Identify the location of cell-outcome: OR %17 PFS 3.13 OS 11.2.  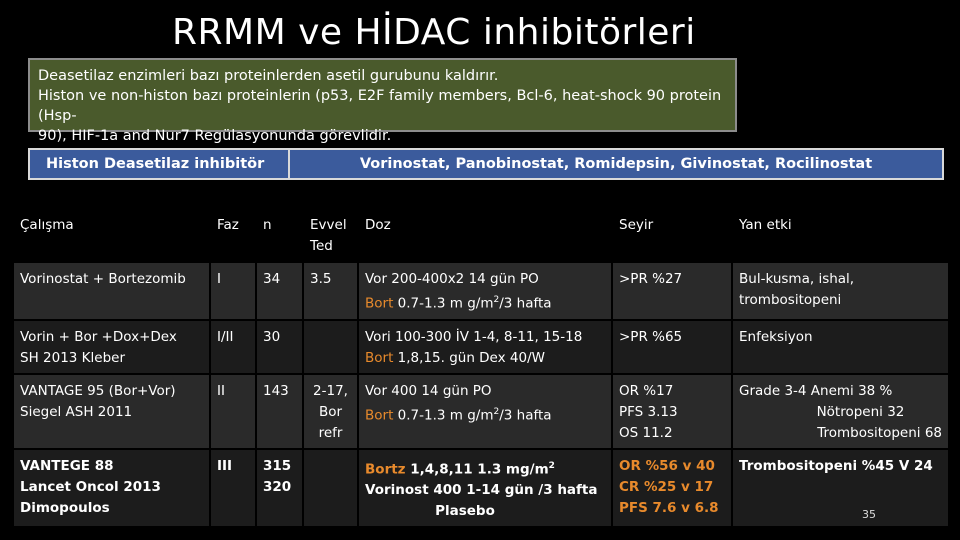
(671, 410).